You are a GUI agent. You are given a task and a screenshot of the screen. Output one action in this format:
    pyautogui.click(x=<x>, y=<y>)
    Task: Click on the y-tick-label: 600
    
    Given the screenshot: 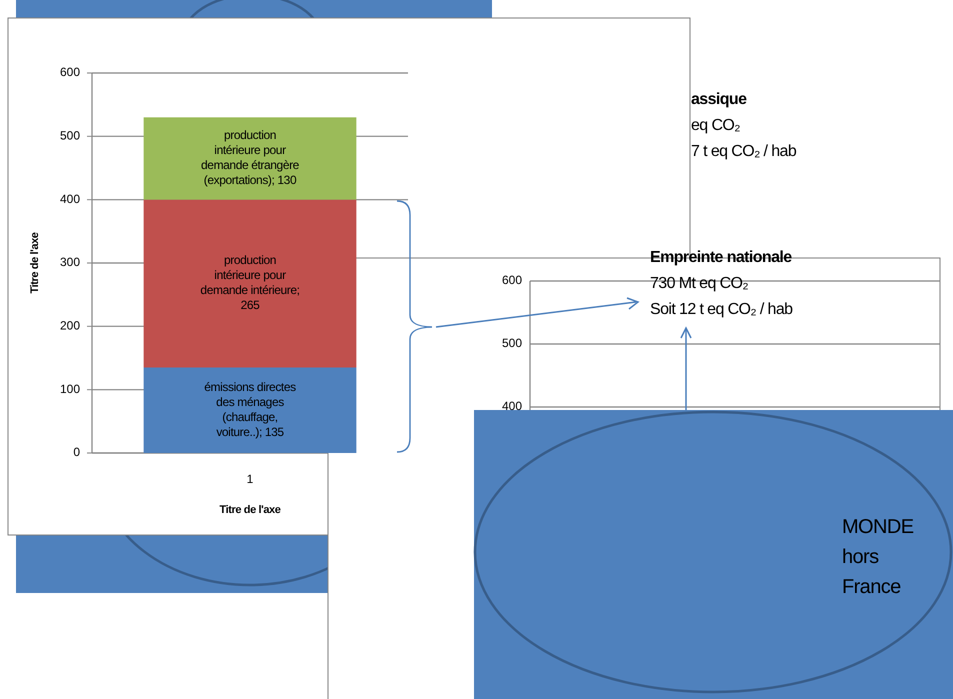 What is the action you would take?
    pyautogui.click(x=70, y=72)
    